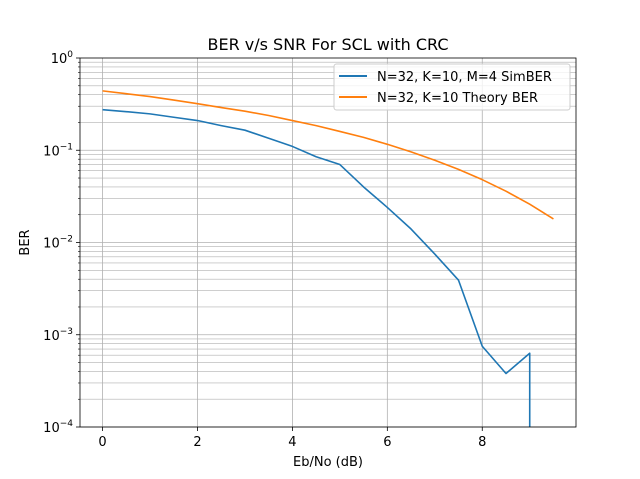 This screenshot has height=479, width=640. What do you see at coordinates (387, 442) in the screenshot?
I see `x-tick-label: 6` at bounding box center [387, 442].